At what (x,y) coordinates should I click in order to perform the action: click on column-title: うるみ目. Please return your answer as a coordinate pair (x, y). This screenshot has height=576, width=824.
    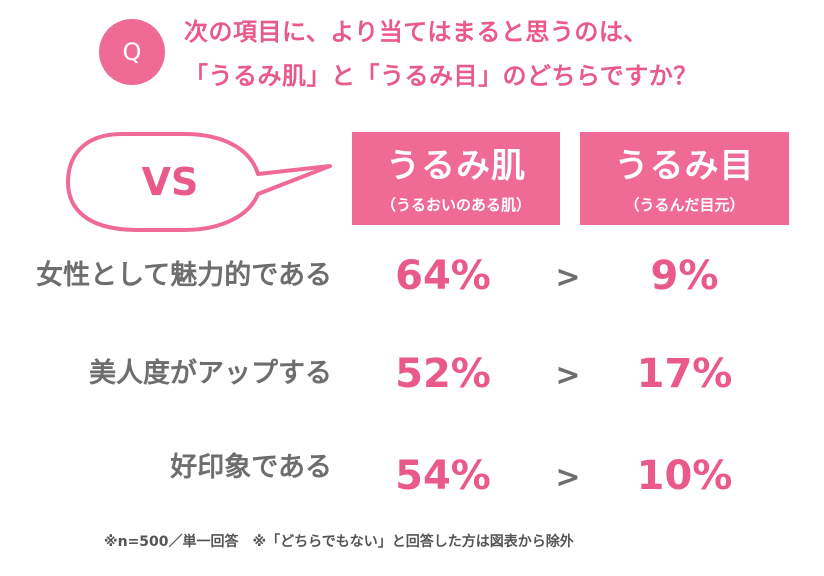
    Looking at the image, I should click on (684, 166).